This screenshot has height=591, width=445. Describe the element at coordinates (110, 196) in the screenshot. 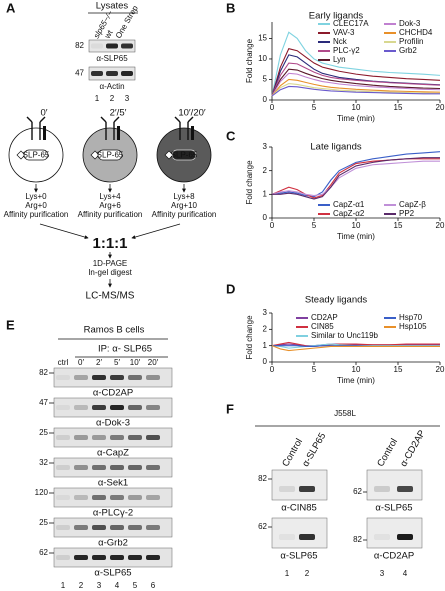

I see `label-lys: Lys+4` at that location.